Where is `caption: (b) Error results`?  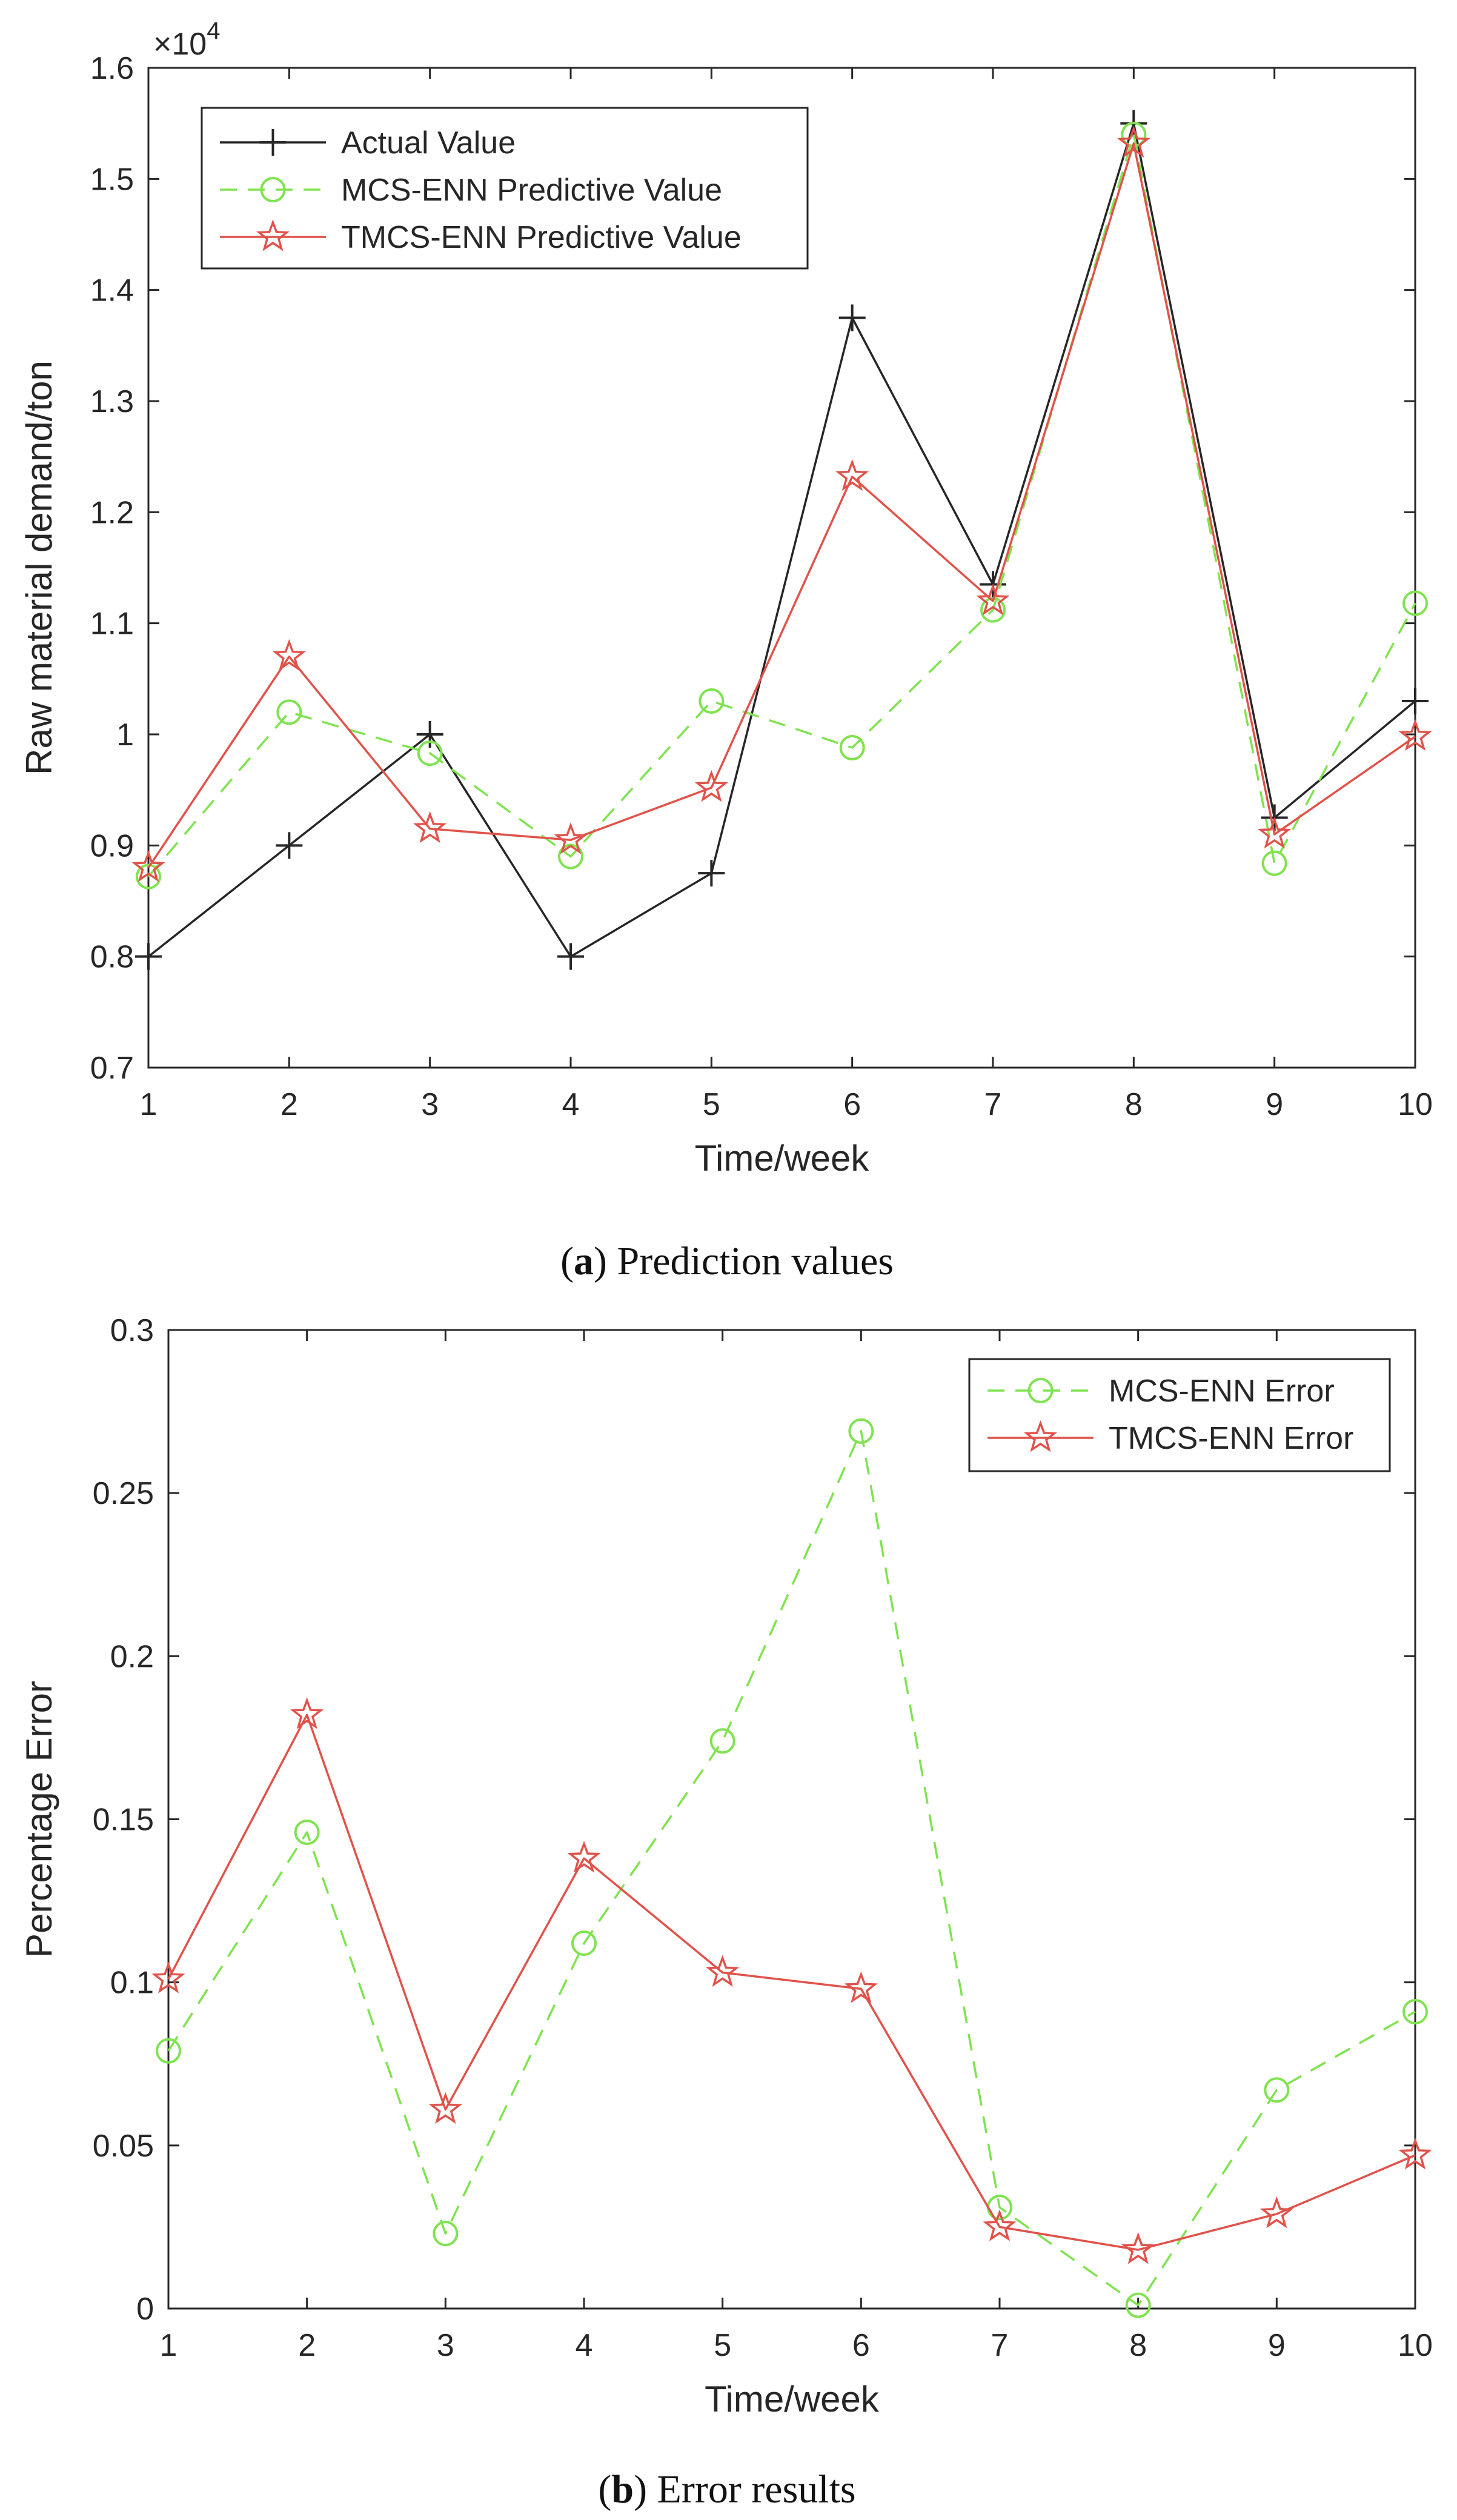 caption: (b) Error results is located at coordinates (726, 2489).